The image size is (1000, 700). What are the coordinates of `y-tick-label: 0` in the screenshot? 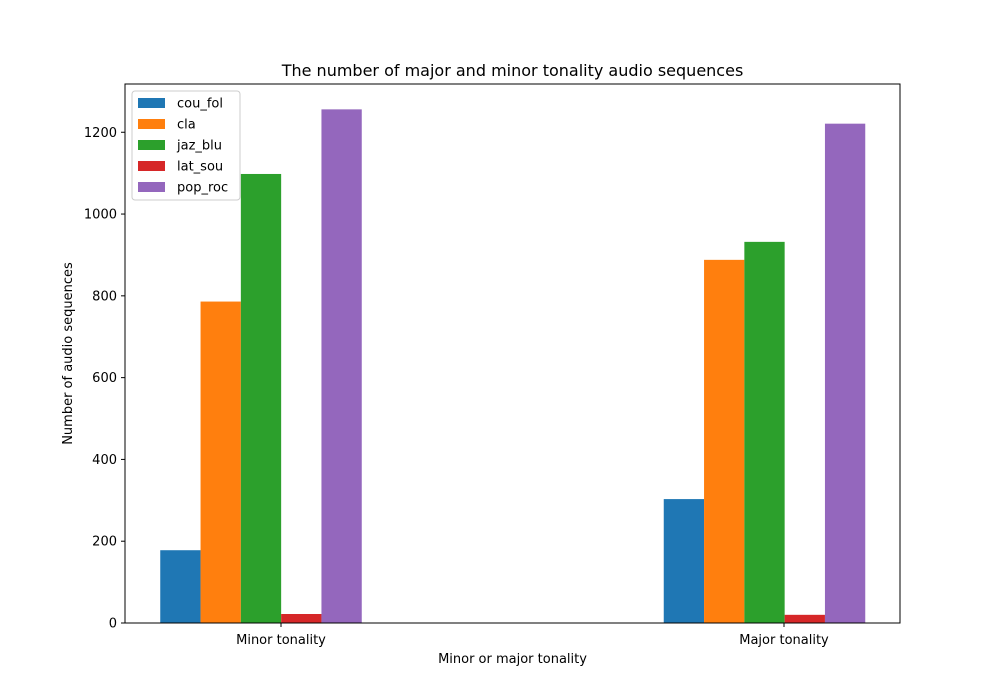 It's located at (113, 624).